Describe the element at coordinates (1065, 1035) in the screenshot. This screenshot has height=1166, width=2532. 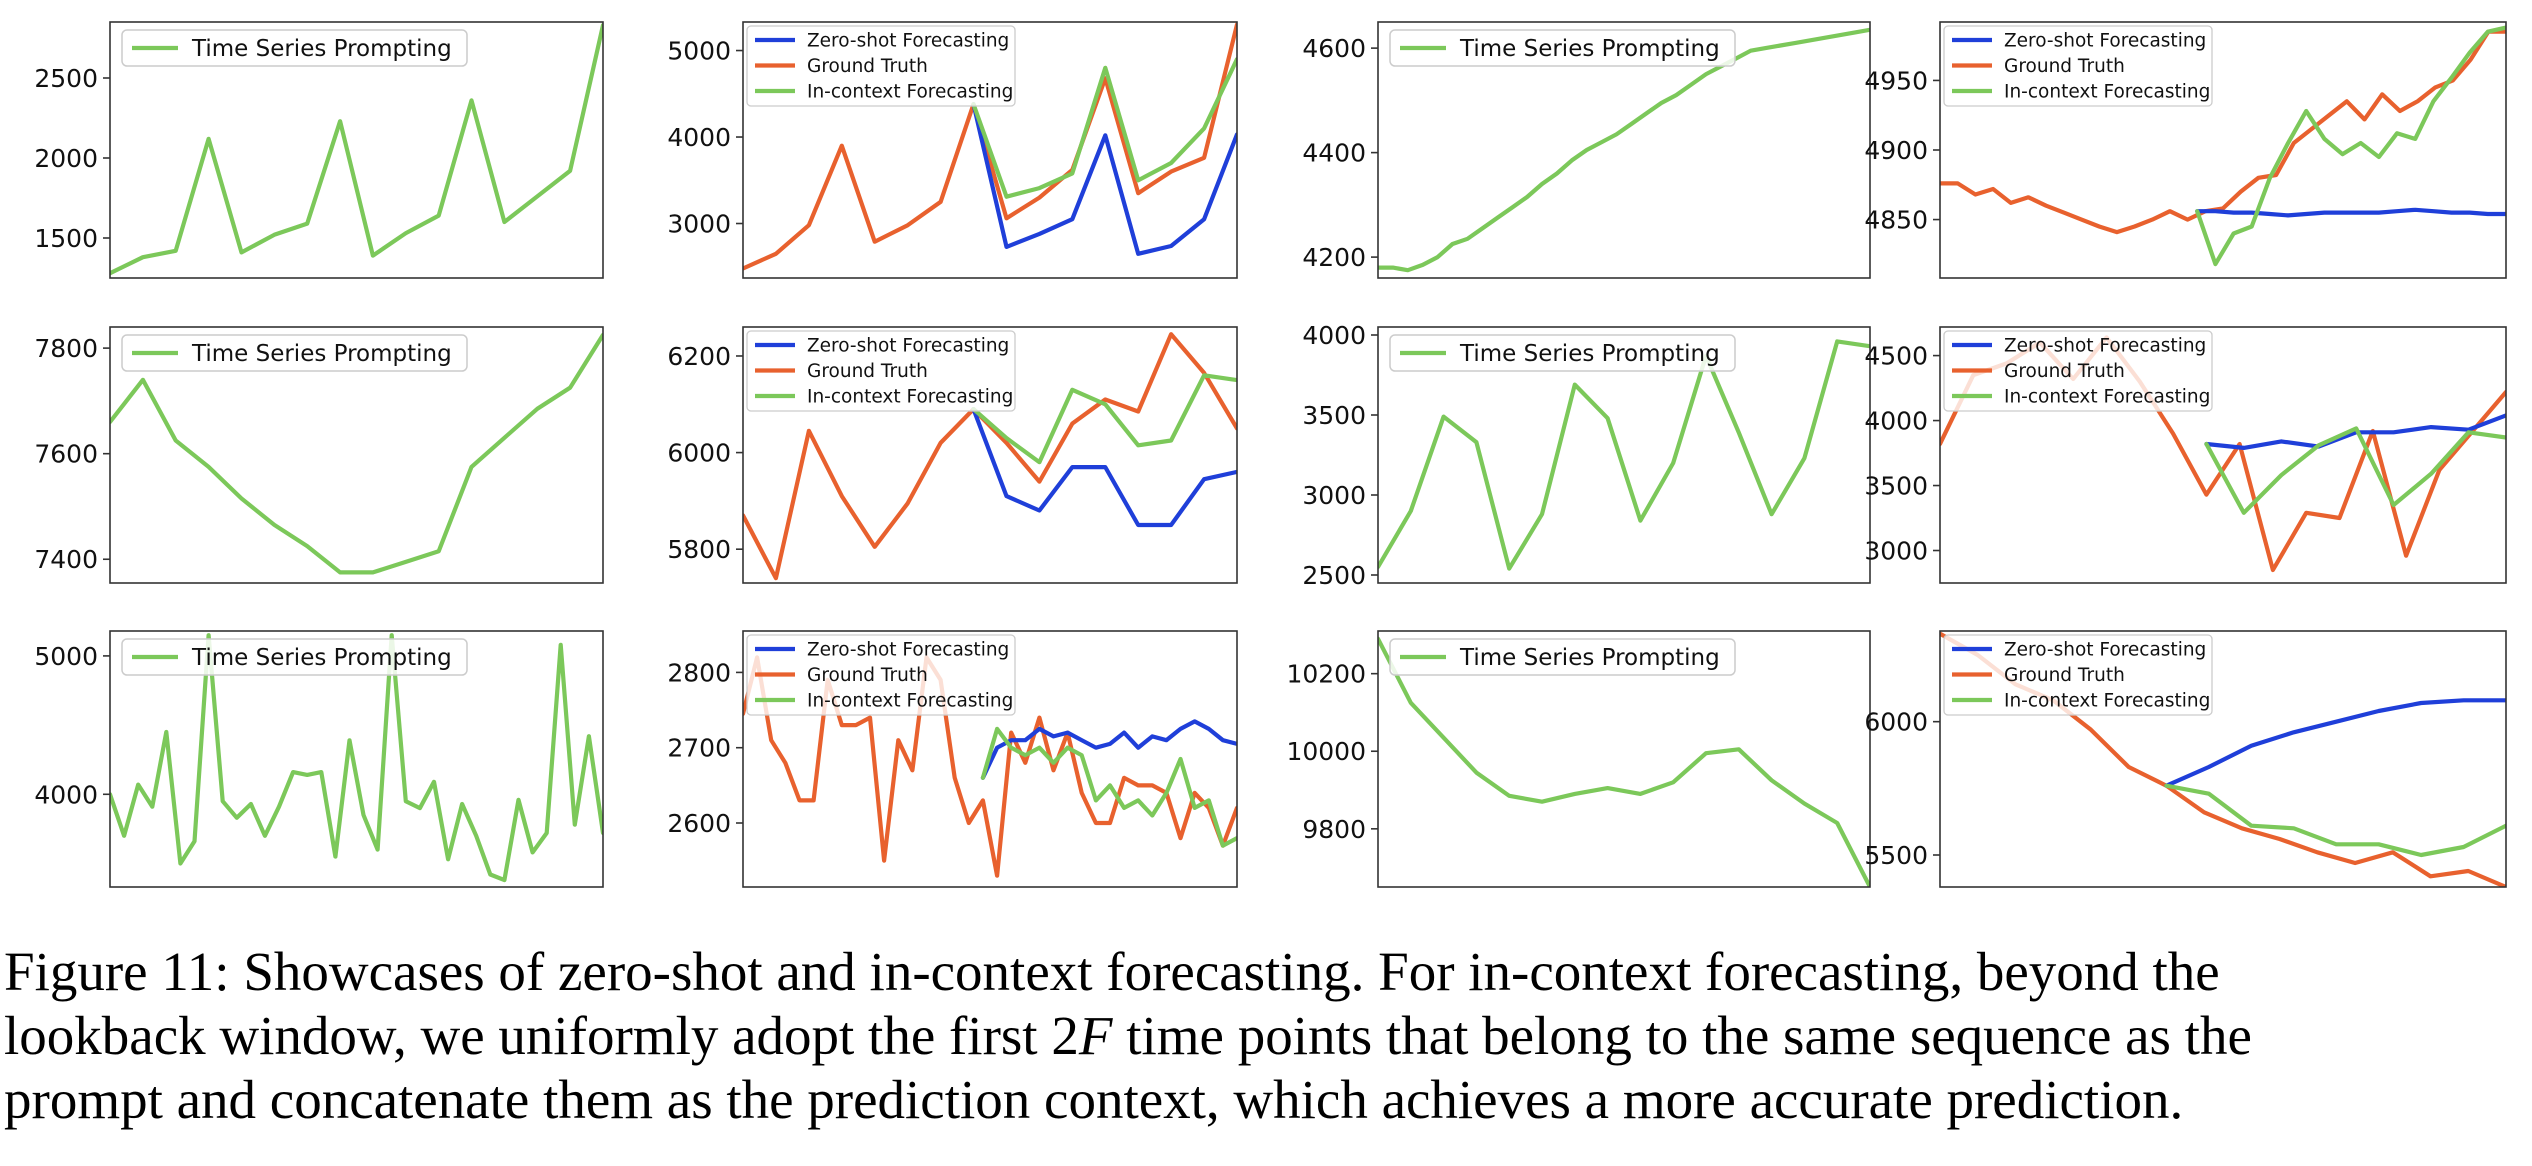
I see `caption-math-2: 2` at that location.